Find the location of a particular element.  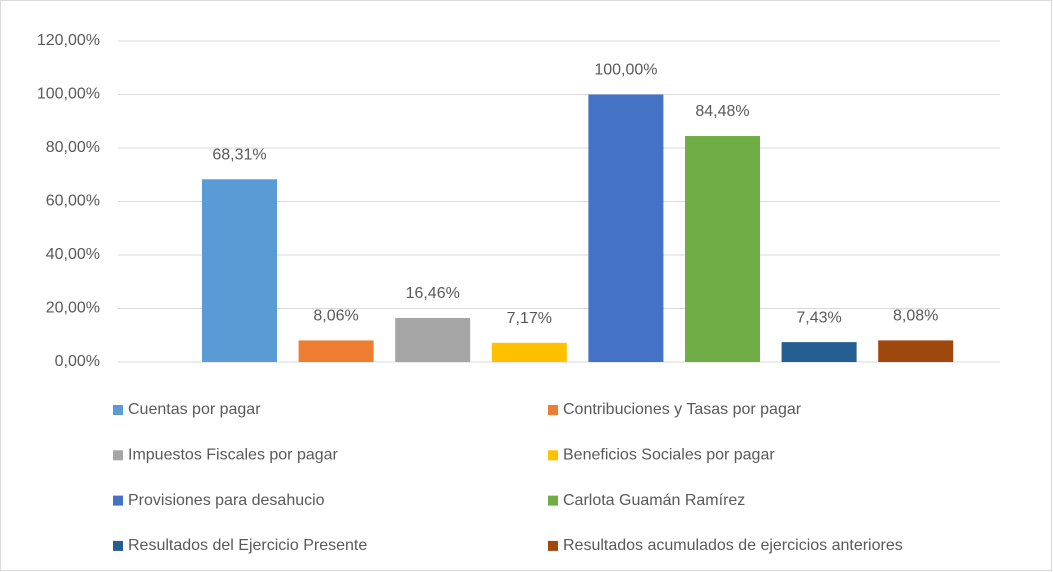

legend-label: Provisiones para desahucio is located at coordinates (226, 500).